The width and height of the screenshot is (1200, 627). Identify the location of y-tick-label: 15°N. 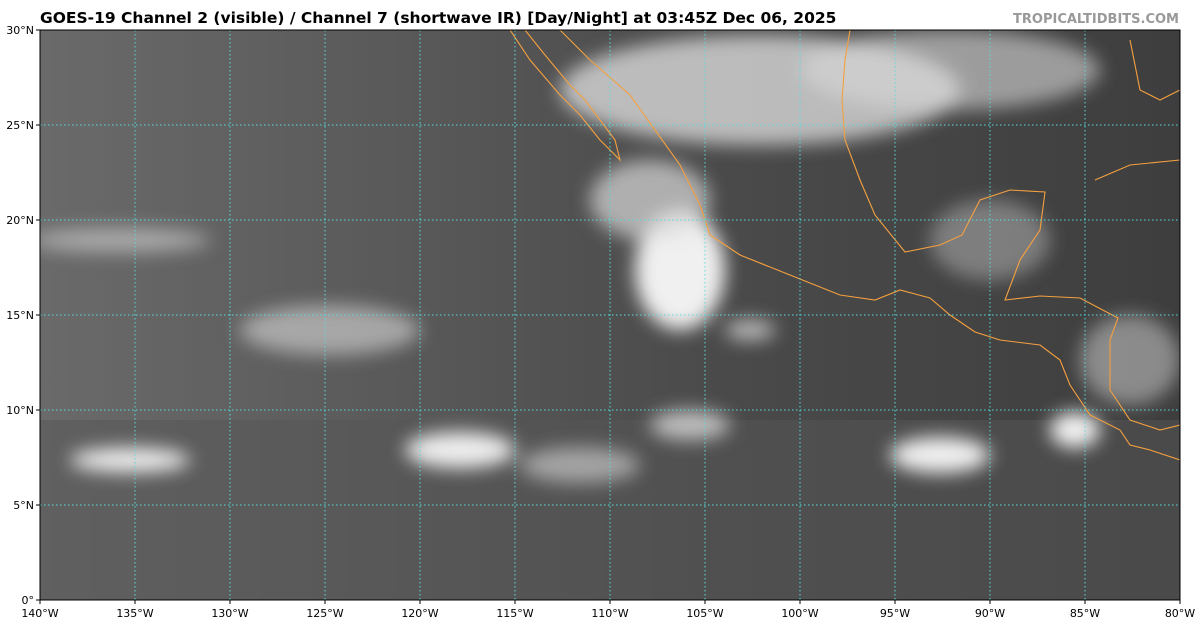
(20, 315).